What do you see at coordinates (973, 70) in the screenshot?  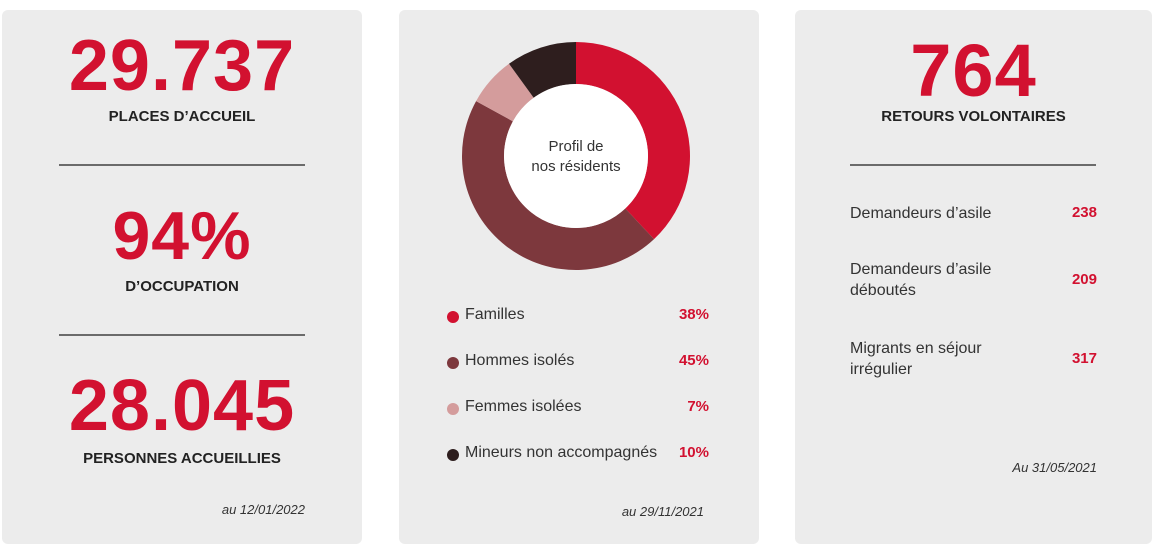 I see `returns-value: 764` at bounding box center [973, 70].